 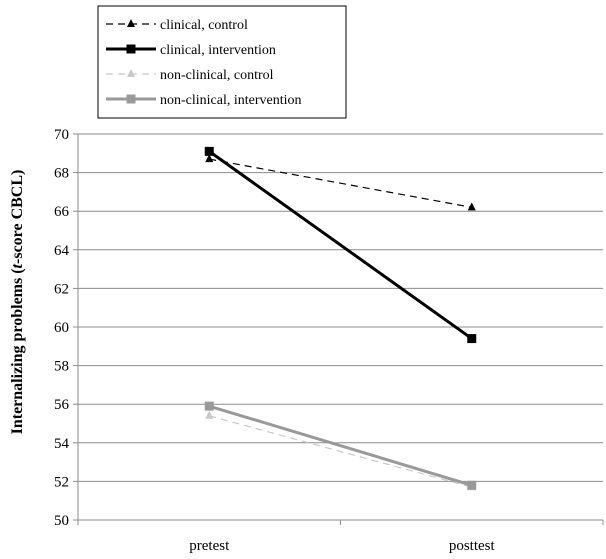 What do you see at coordinates (61, 521) in the screenshot?
I see `y-tick-label: 50` at bounding box center [61, 521].